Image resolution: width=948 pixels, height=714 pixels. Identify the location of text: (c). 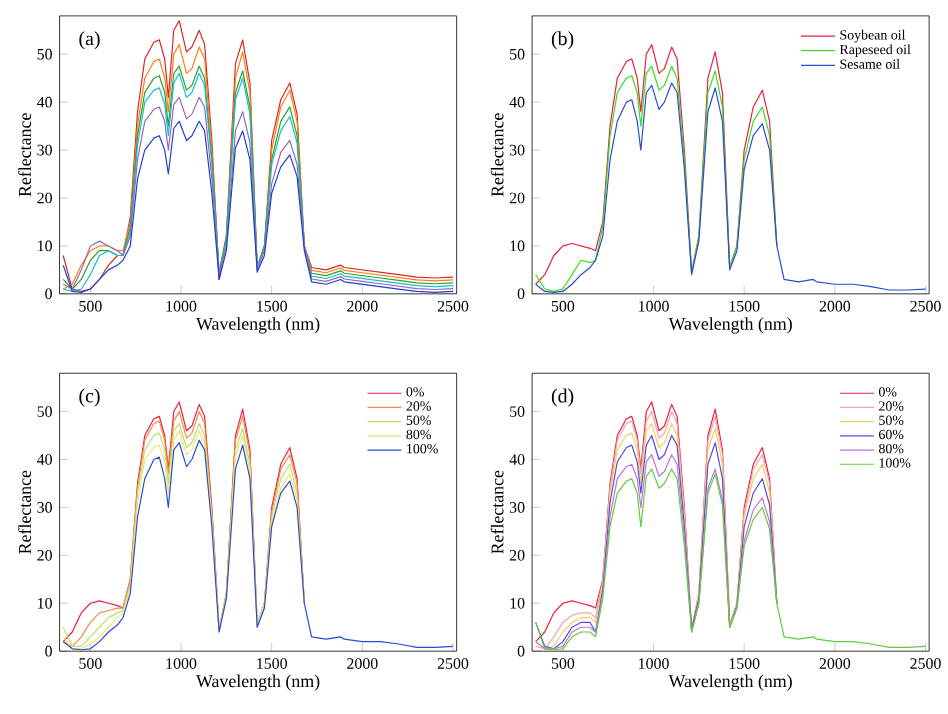
(89, 397).